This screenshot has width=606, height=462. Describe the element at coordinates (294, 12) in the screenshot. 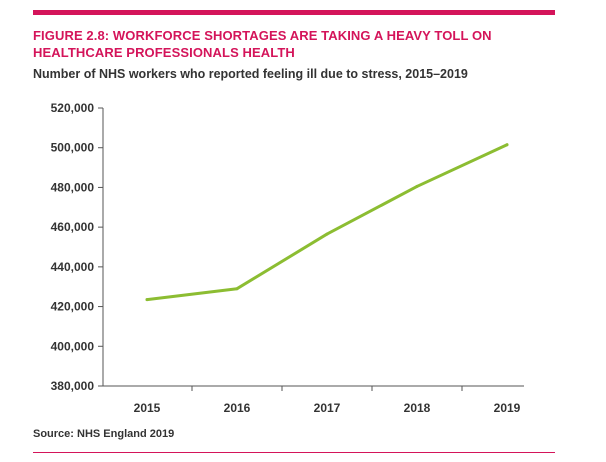

I see `top-accent-rule` at that location.